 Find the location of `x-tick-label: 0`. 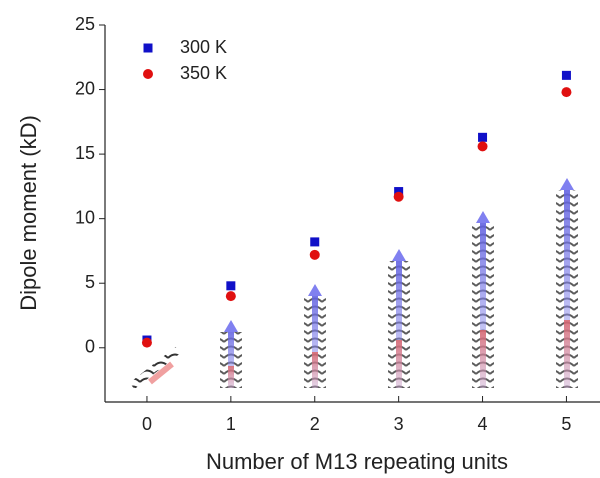

x-tick-label: 0 is located at coordinates (147, 424).